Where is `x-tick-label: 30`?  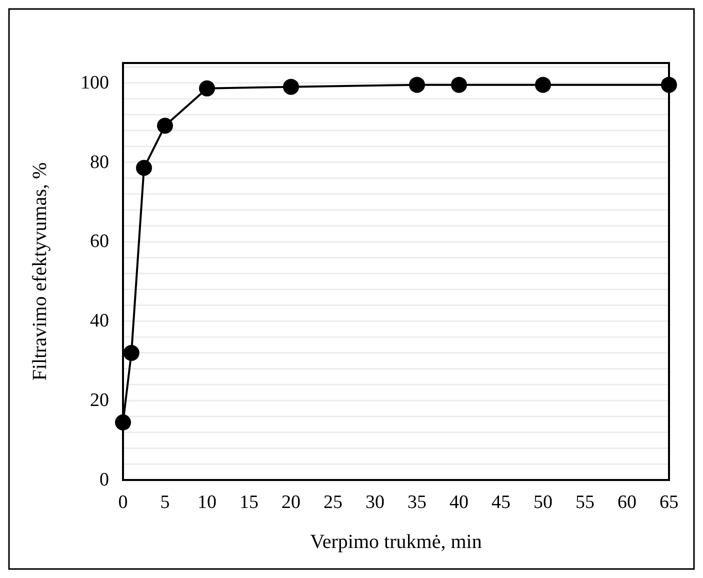 x-tick-label: 30 is located at coordinates (375, 502).